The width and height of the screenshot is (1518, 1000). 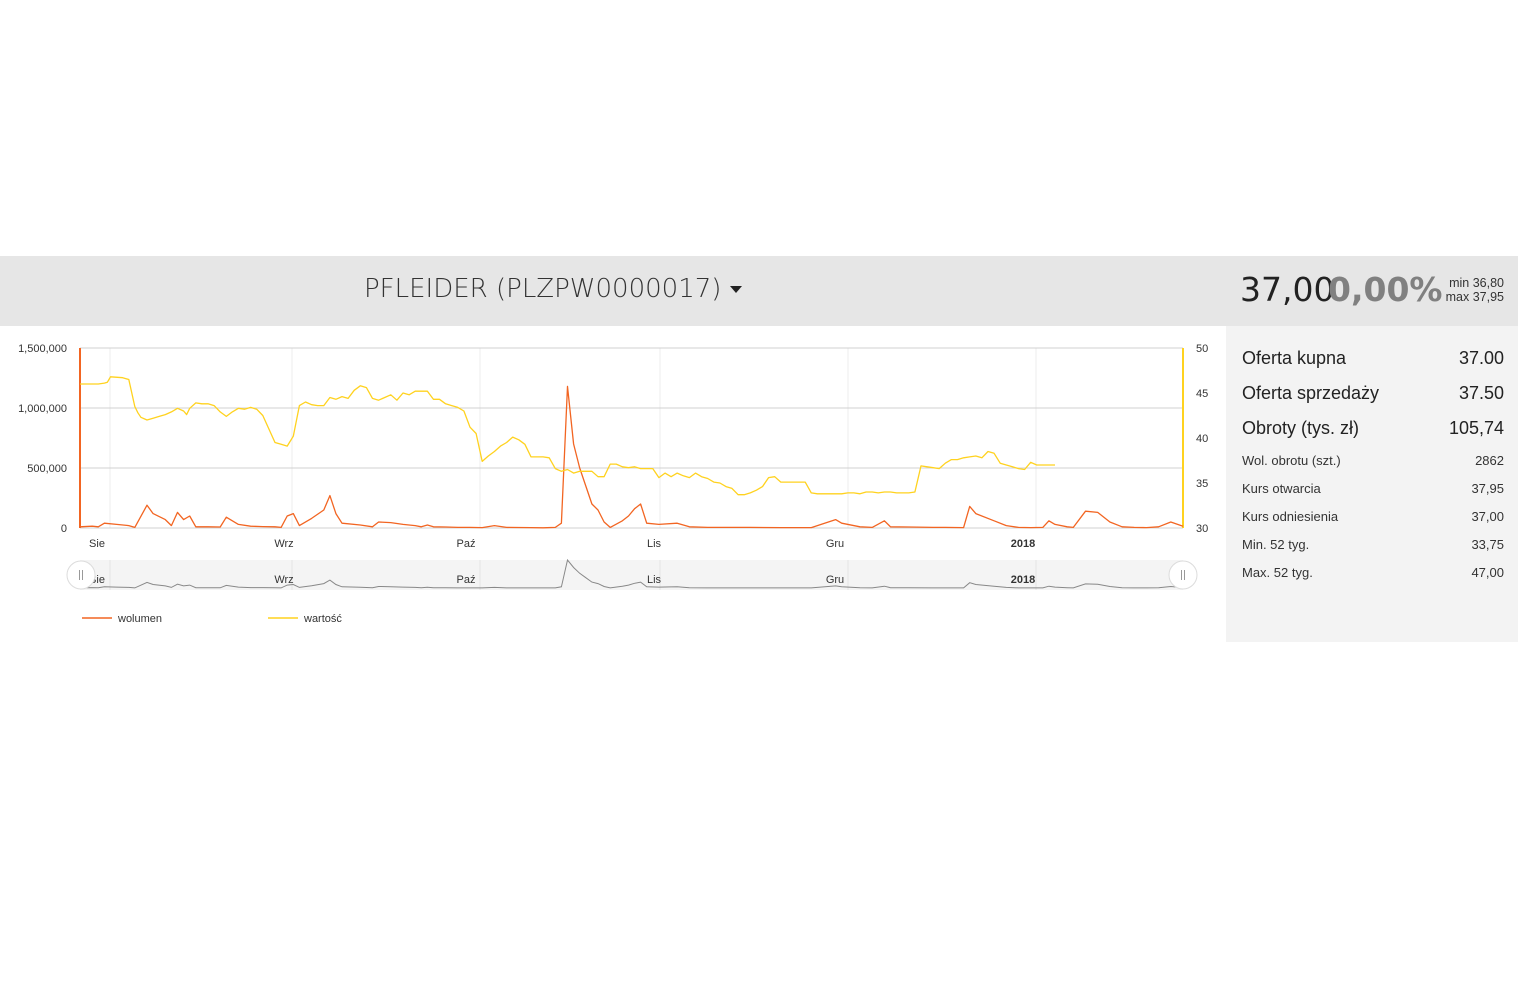 I want to click on detail-label: Max. 52 tyg., so click(x=1277, y=572).